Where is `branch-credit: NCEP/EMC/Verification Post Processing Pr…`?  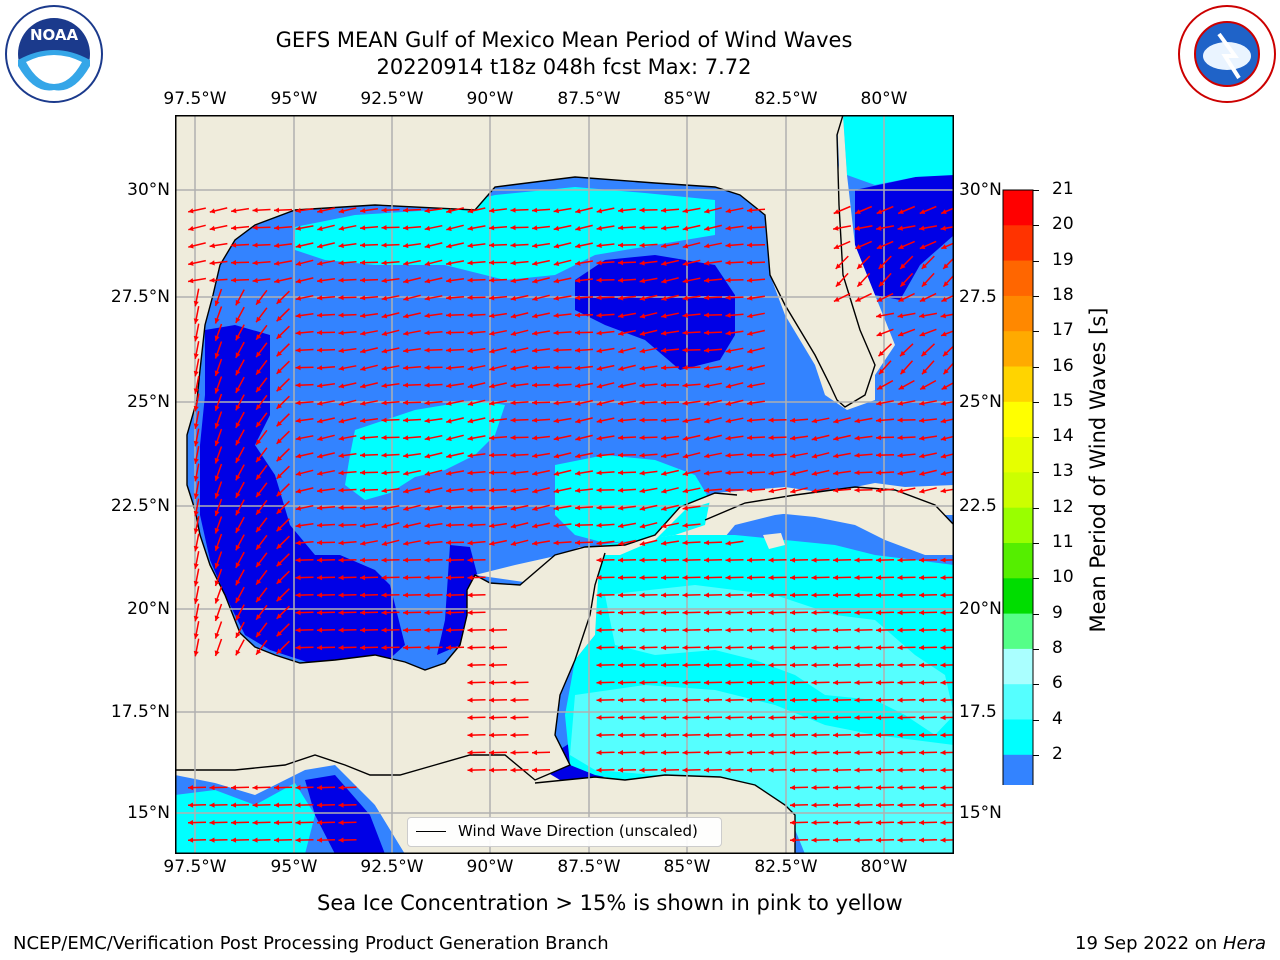
branch-credit: NCEP/EMC/Verification Post Processing Pr… is located at coordinates (311, 943).